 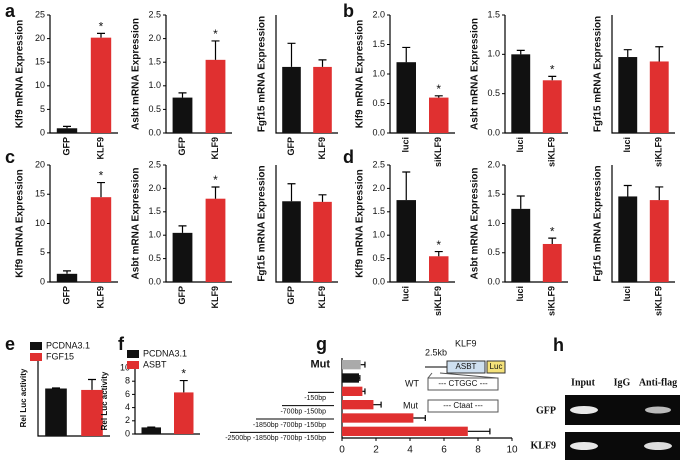 What do you see at coordinates (436, 352) in the screenshot?
I see `scale-label: 2.5kb` at bounding box center [436, 352].